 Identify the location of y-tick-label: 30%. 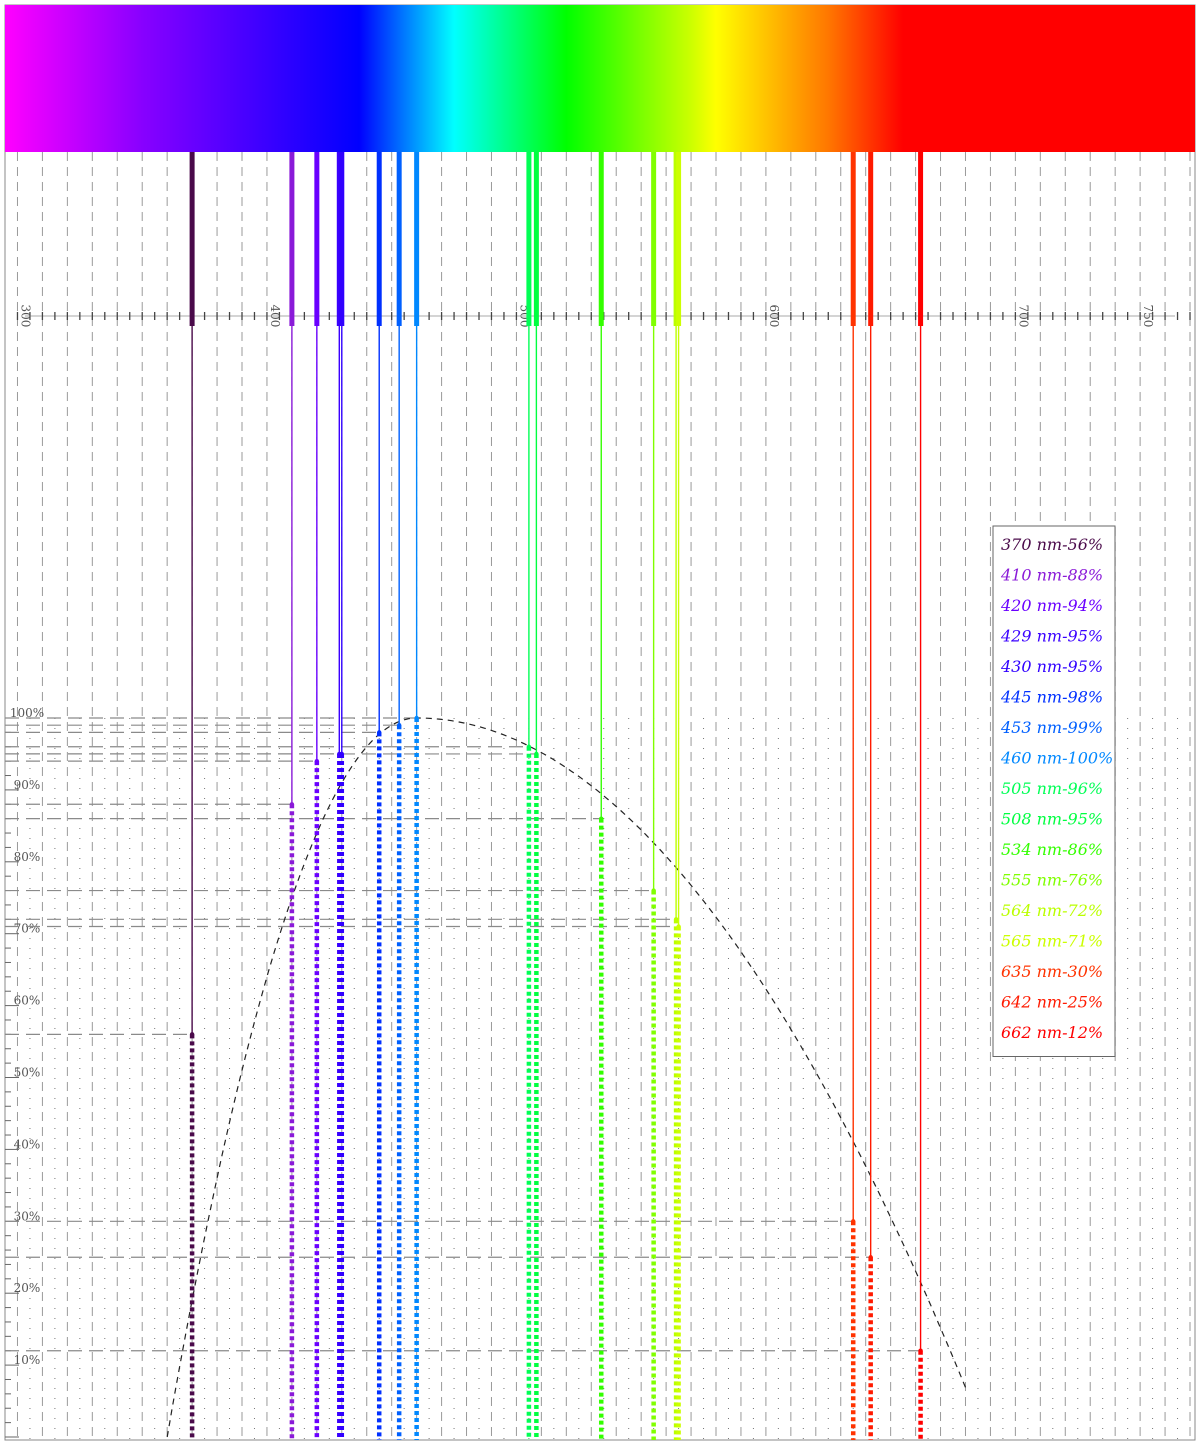
(27, 1216).